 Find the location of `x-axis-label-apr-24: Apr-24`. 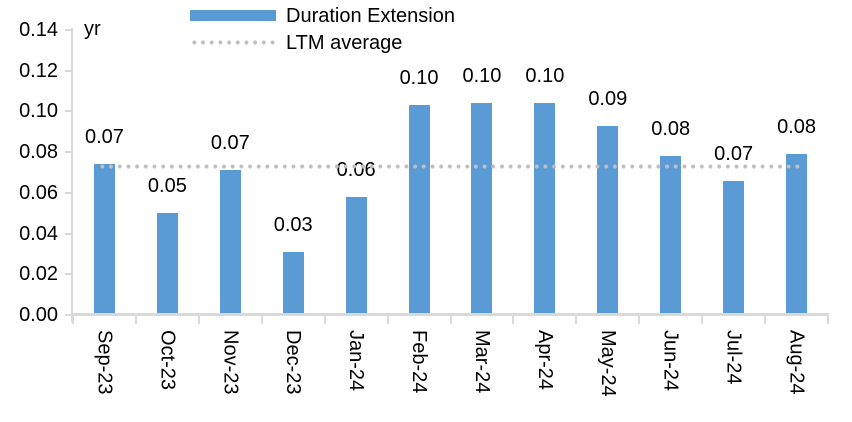

x-axis-label-apr-24: Apr-24 is located at coordinates (544, 360).